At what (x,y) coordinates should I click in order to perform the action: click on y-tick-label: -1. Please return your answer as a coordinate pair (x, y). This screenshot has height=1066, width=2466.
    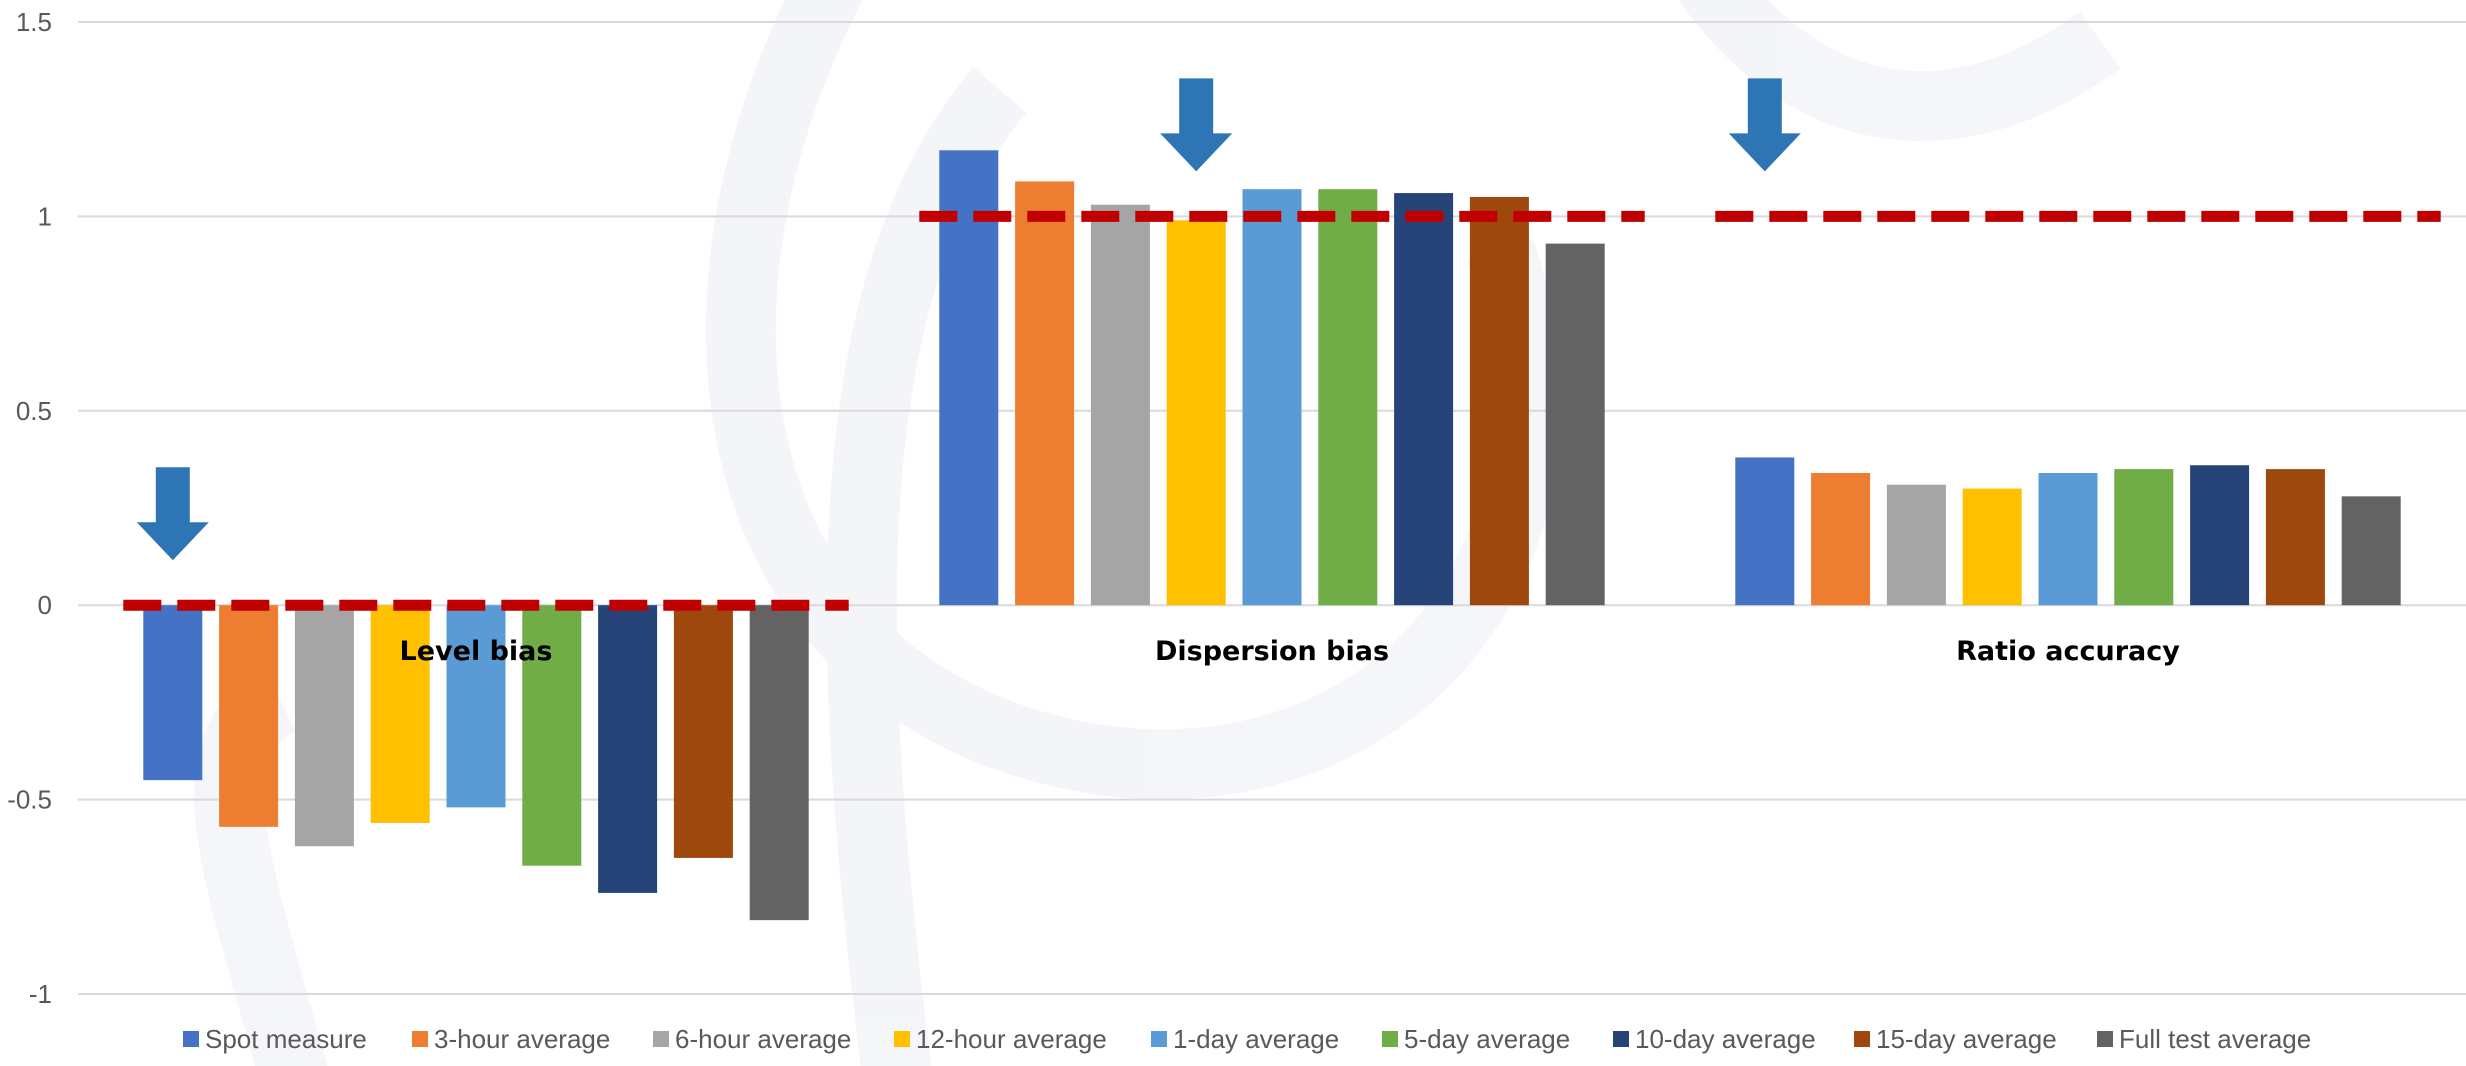
    Looking at the image, I should click on (40, 994).